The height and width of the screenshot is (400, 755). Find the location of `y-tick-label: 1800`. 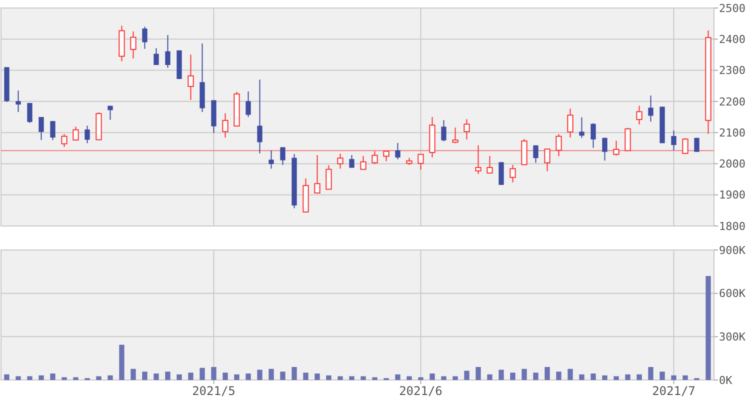

y-tick-label: 1800 is located at coordinates (732, 226).